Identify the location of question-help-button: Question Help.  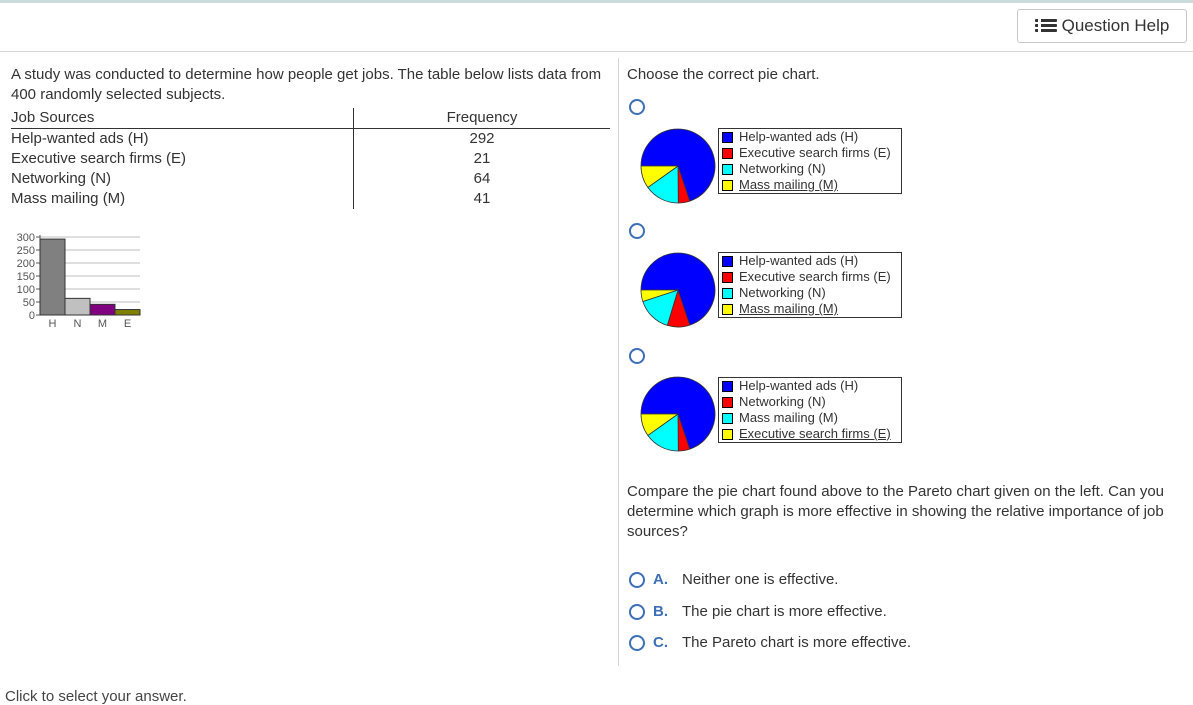
(1102, 26).